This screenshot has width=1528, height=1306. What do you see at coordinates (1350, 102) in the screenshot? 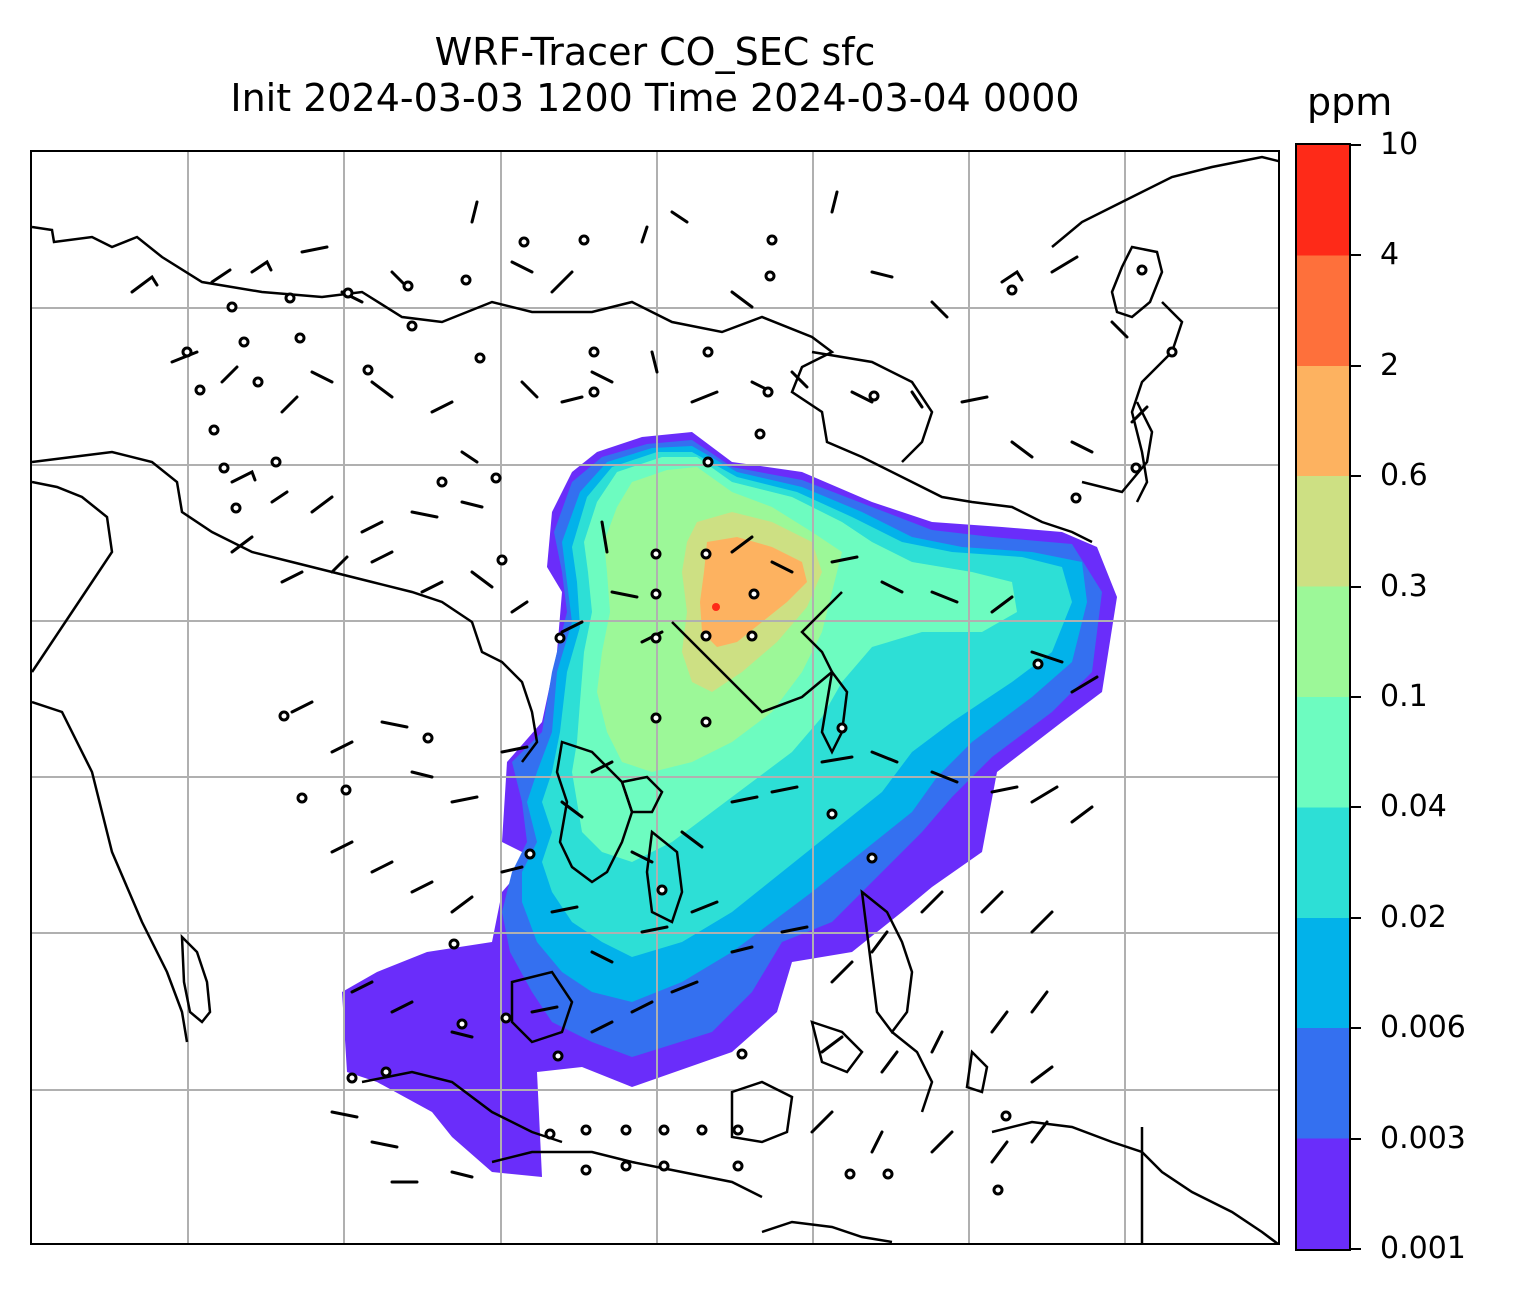
I see `colorbar-unit: ppm` at bounding box center [1350, 102].